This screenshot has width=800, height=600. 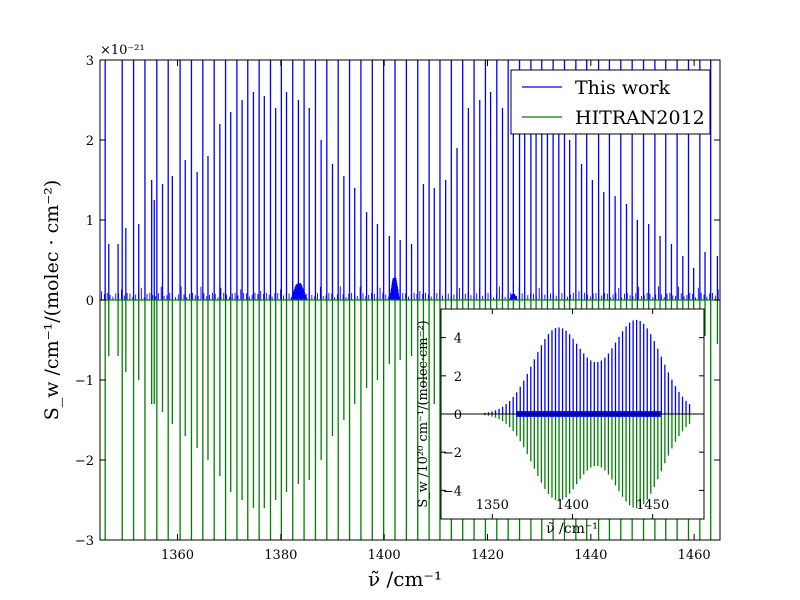 What do you see at coordinates (694, 555) in the screenshot?
I see `x-tick-label-5: 1460` at bounding box center [694, 555].